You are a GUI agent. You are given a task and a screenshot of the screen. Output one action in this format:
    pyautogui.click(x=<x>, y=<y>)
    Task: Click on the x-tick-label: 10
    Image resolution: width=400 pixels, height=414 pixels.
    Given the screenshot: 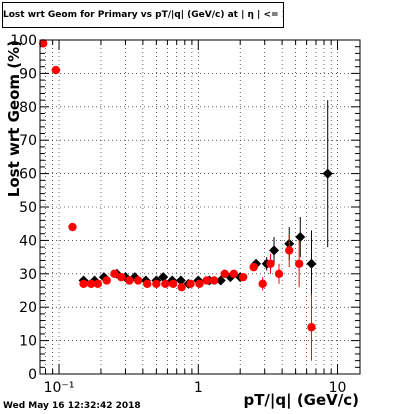 What is the action you would take?
    pyautogui.click(x=338, y=388)
    